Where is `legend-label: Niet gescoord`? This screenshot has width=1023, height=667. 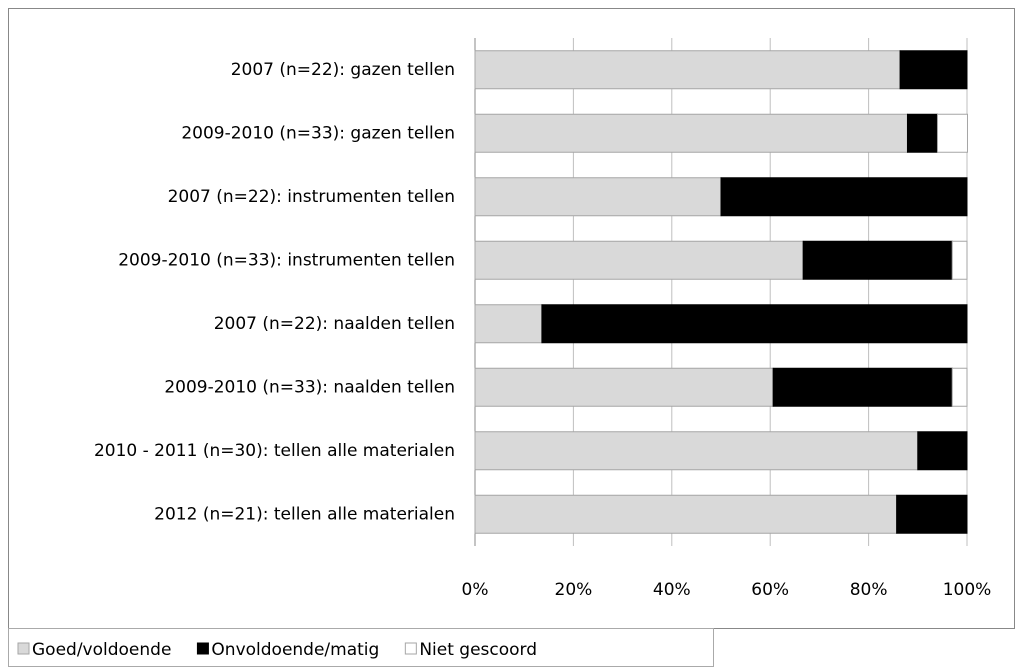 legend-label: Niet gescoord is located at coordinates (478, 650).